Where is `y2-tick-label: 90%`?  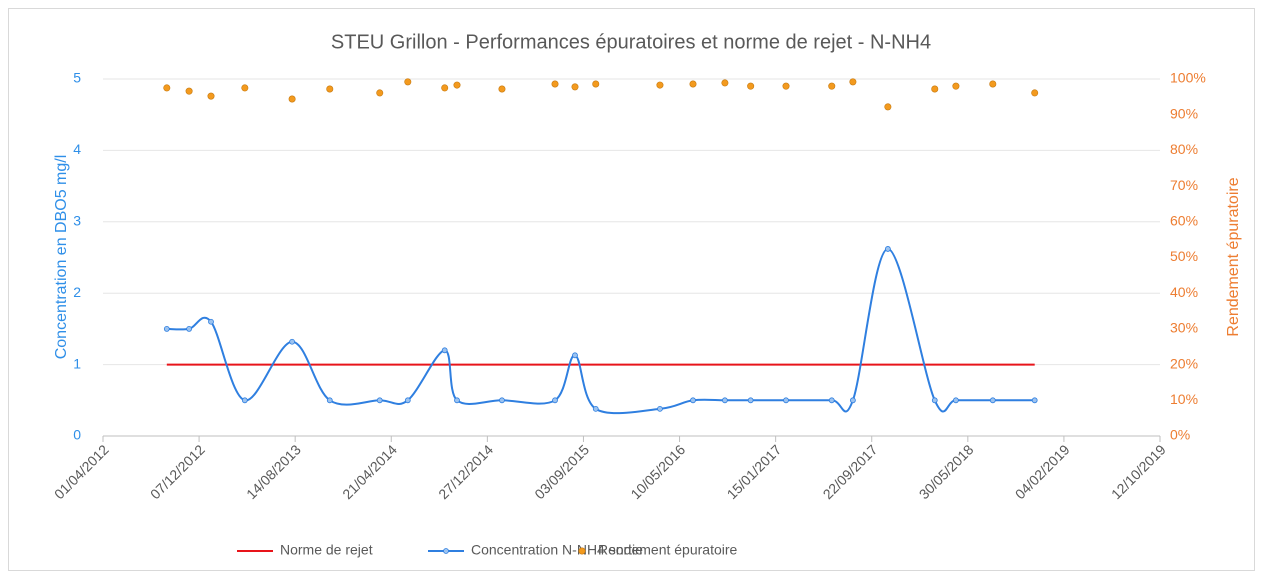 y2-tick-label: 90% is located at coordinates (1184, 113).